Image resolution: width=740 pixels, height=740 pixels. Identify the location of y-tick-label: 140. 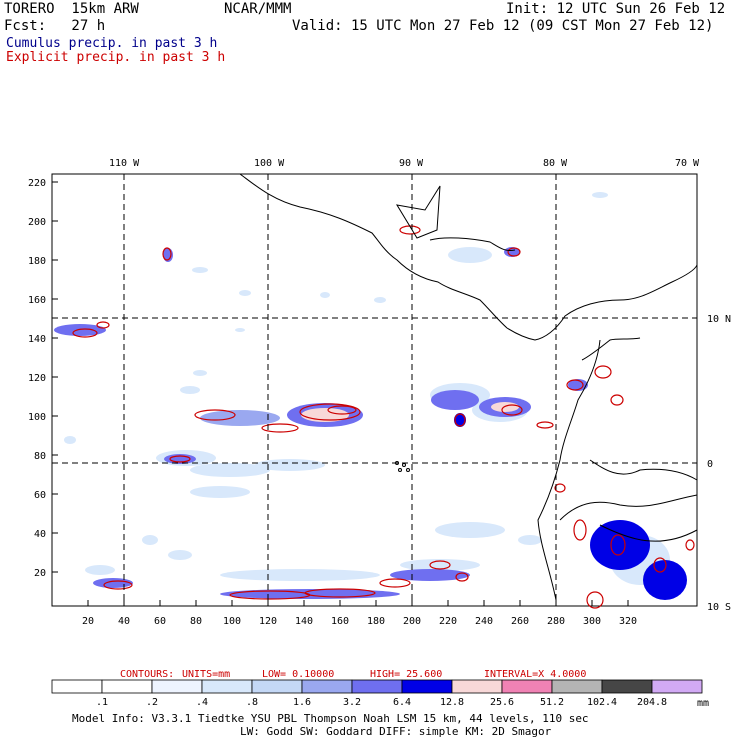
(37, 339).